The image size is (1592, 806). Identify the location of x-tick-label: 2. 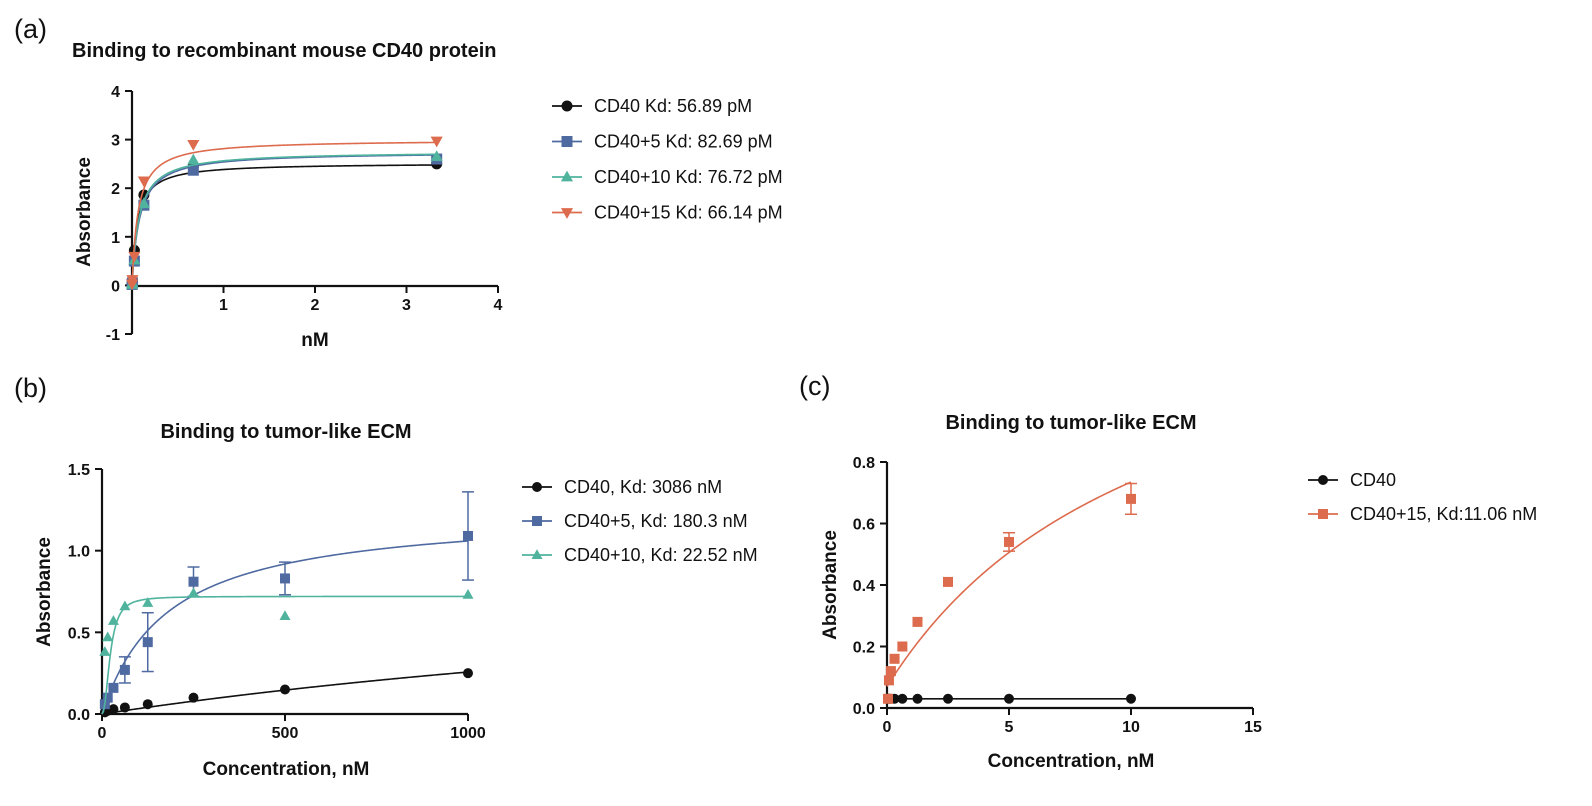
(315, 305).